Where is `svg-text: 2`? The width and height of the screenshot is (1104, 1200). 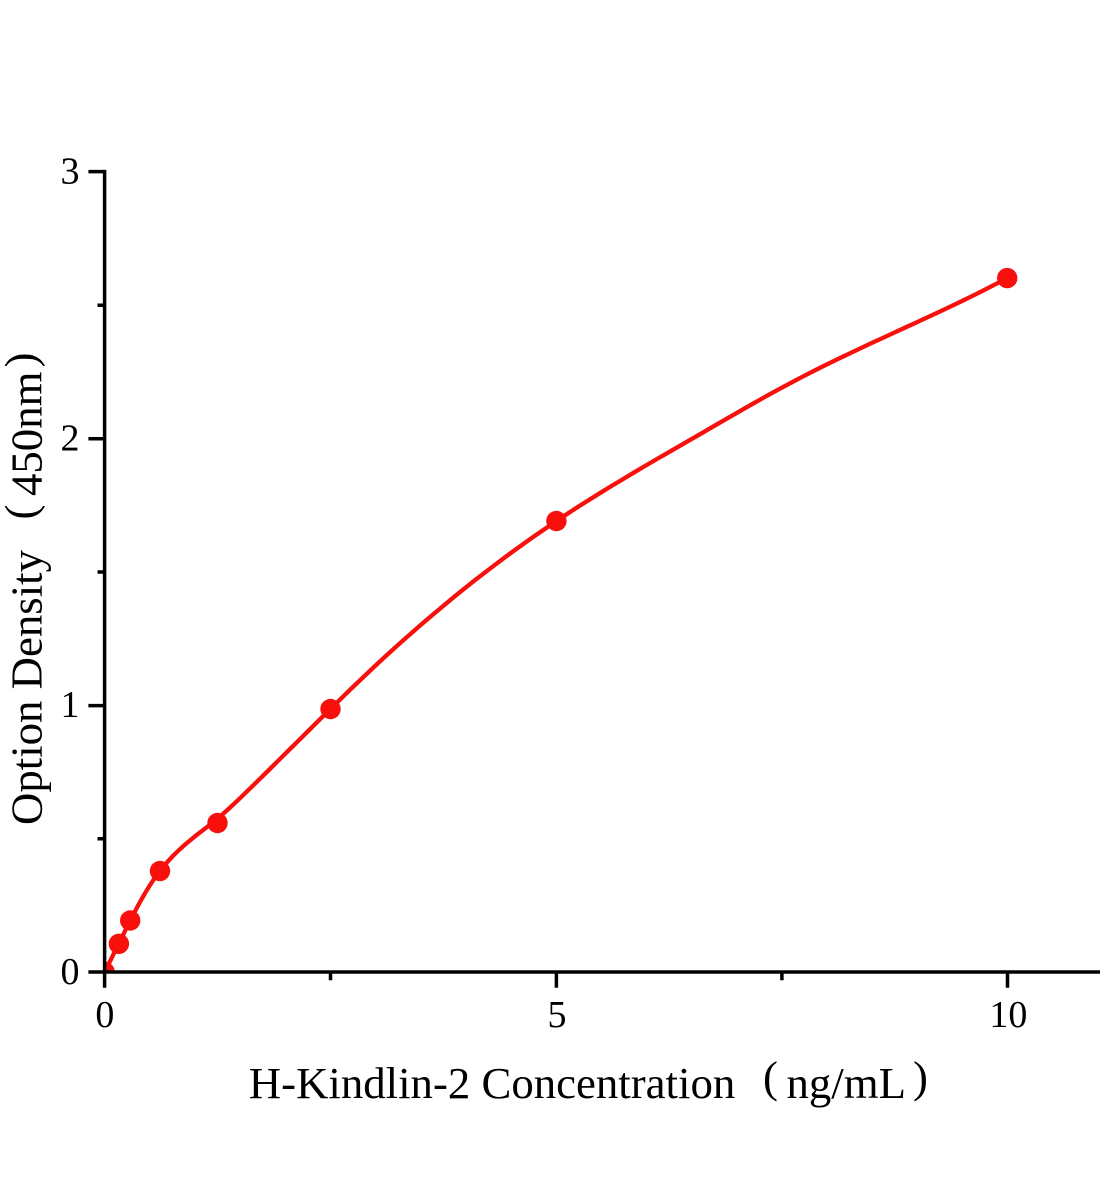
svg-text: 2 is located at coordinates (70, 438).